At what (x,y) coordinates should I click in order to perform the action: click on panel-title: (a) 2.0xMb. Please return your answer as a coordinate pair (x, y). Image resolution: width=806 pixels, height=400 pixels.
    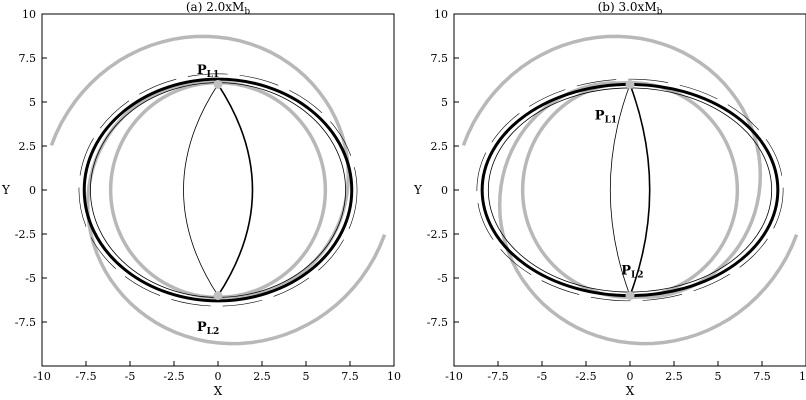
    Looking at the image, I should click on (218, 8).